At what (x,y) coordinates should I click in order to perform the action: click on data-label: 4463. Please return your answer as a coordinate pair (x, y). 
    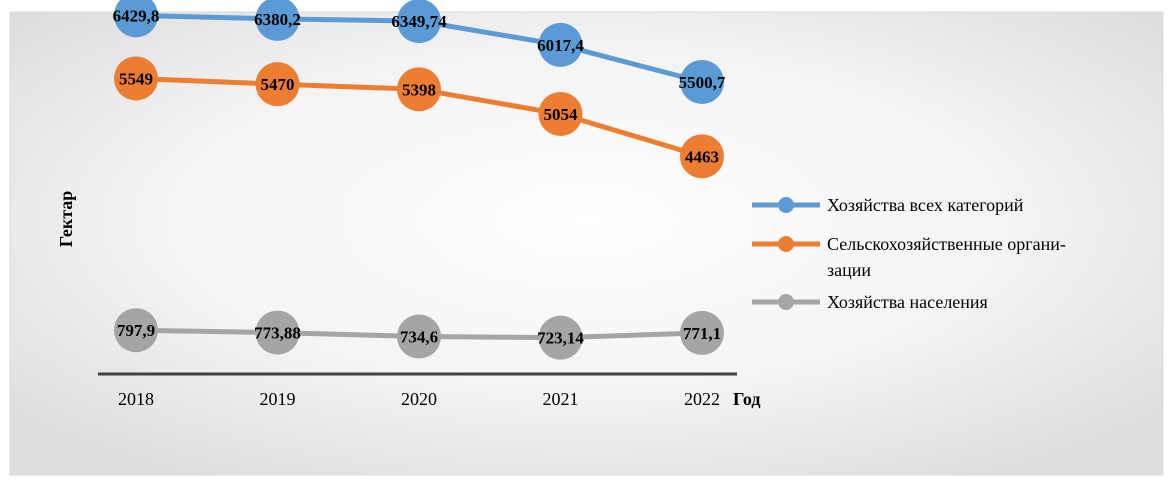
    Looking at the image, I should click on (702, 156).